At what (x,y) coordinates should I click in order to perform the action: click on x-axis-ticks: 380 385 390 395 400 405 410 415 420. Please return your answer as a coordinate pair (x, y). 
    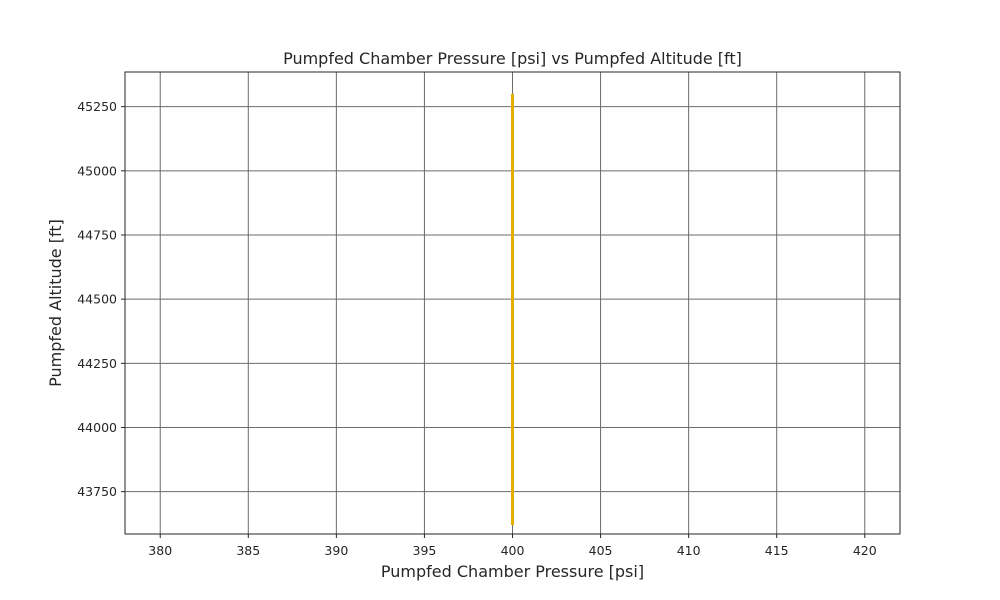
    Looking at the image, I should click on (512, 546).